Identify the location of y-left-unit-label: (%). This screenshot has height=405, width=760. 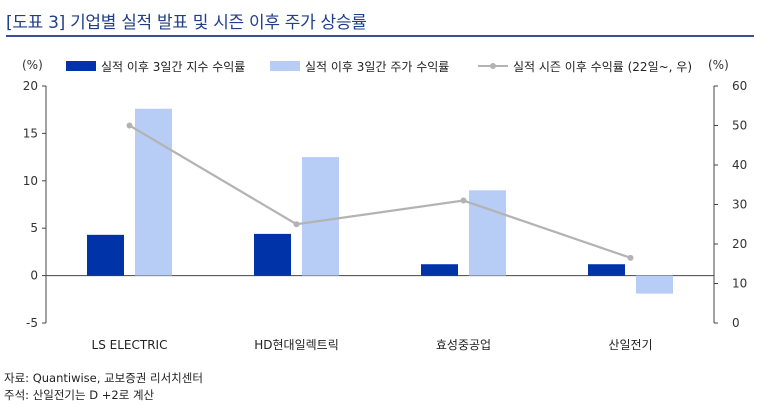
(32, 65).